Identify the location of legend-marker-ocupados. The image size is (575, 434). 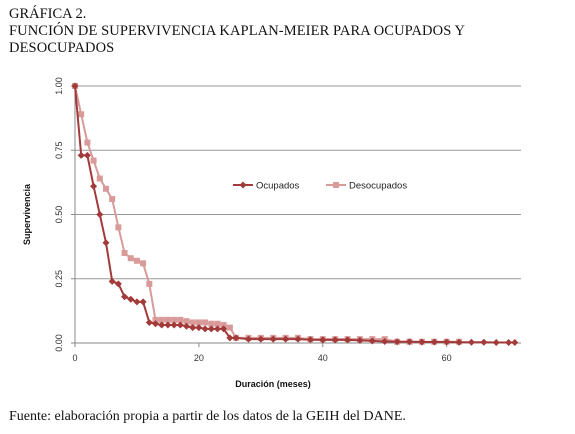
(243, 185).